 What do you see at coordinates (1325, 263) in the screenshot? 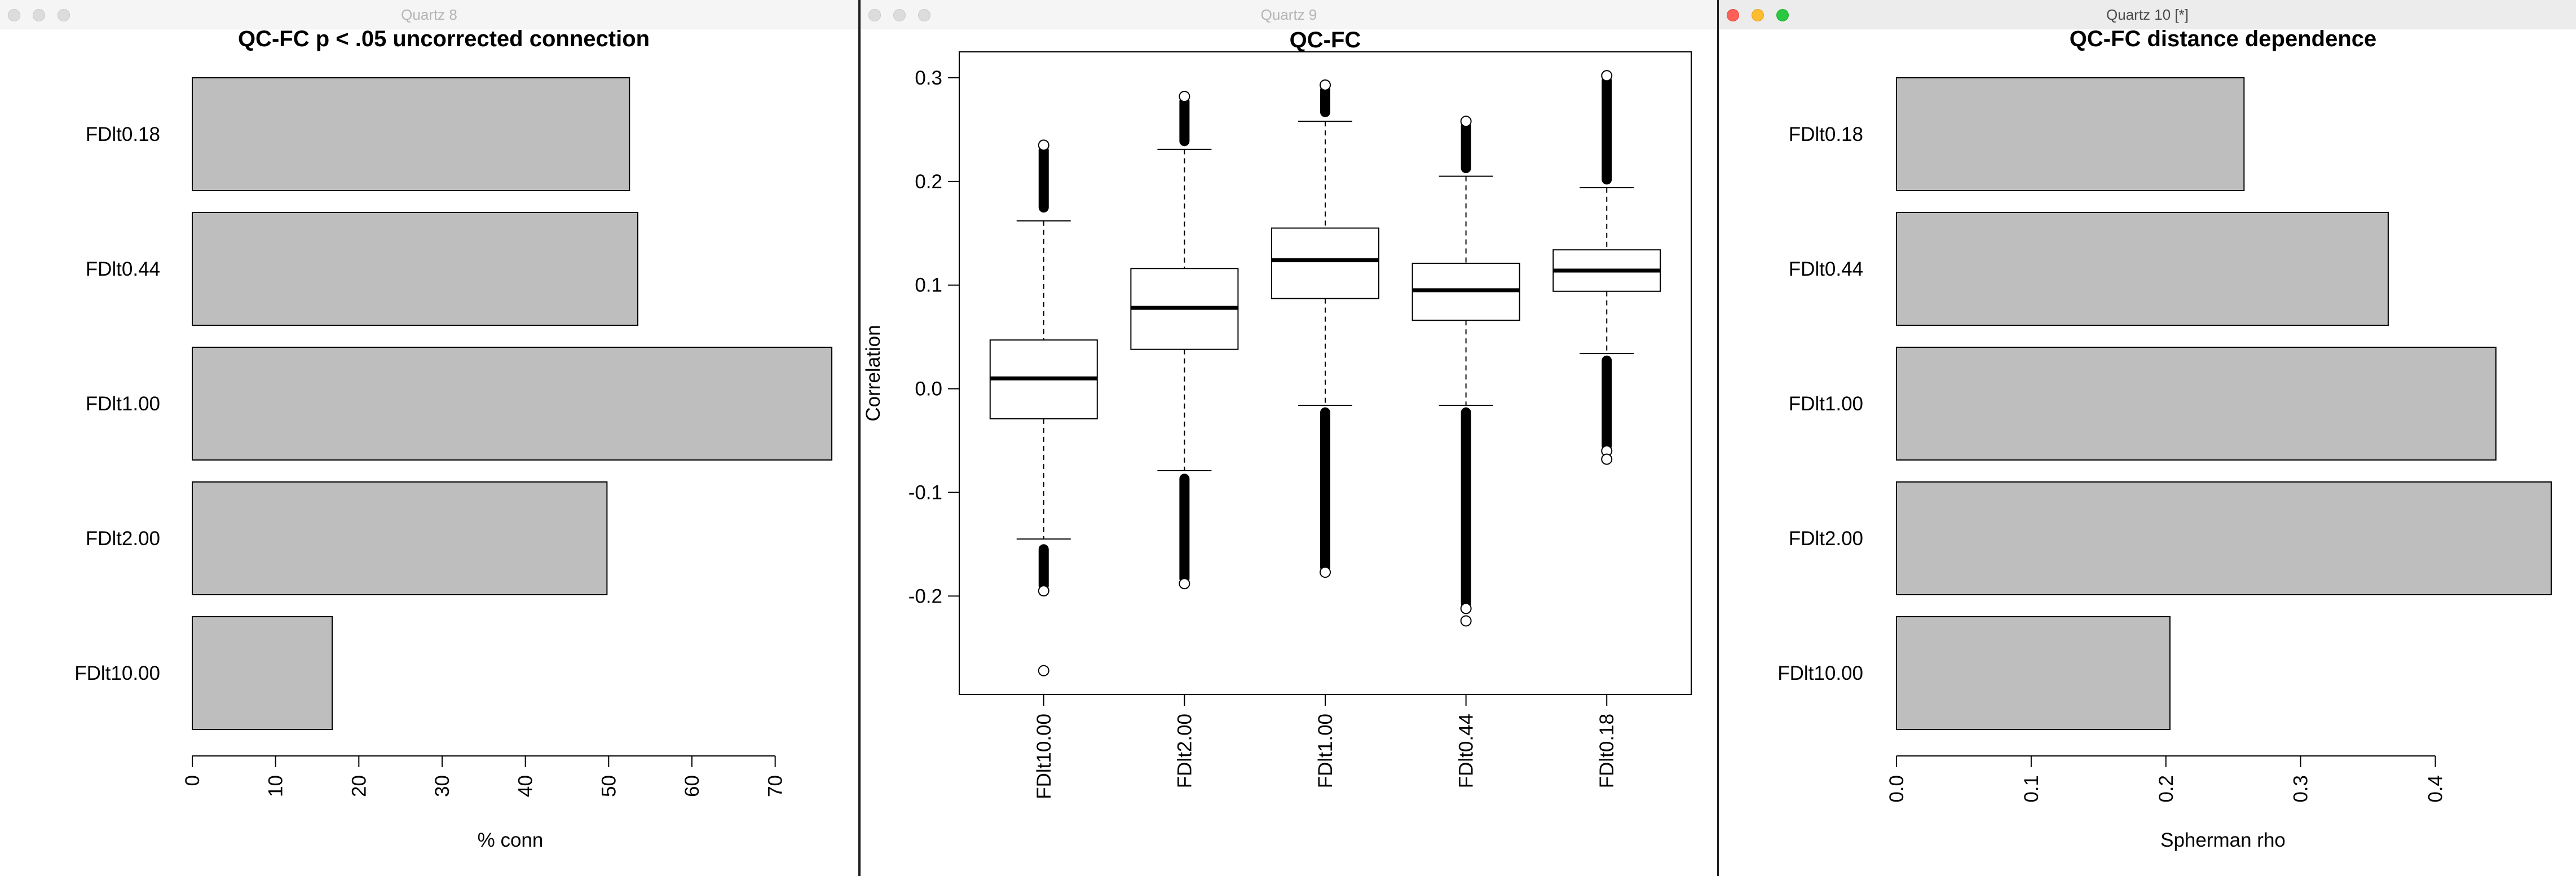
I see `box` at bounding box center [1325, 263].